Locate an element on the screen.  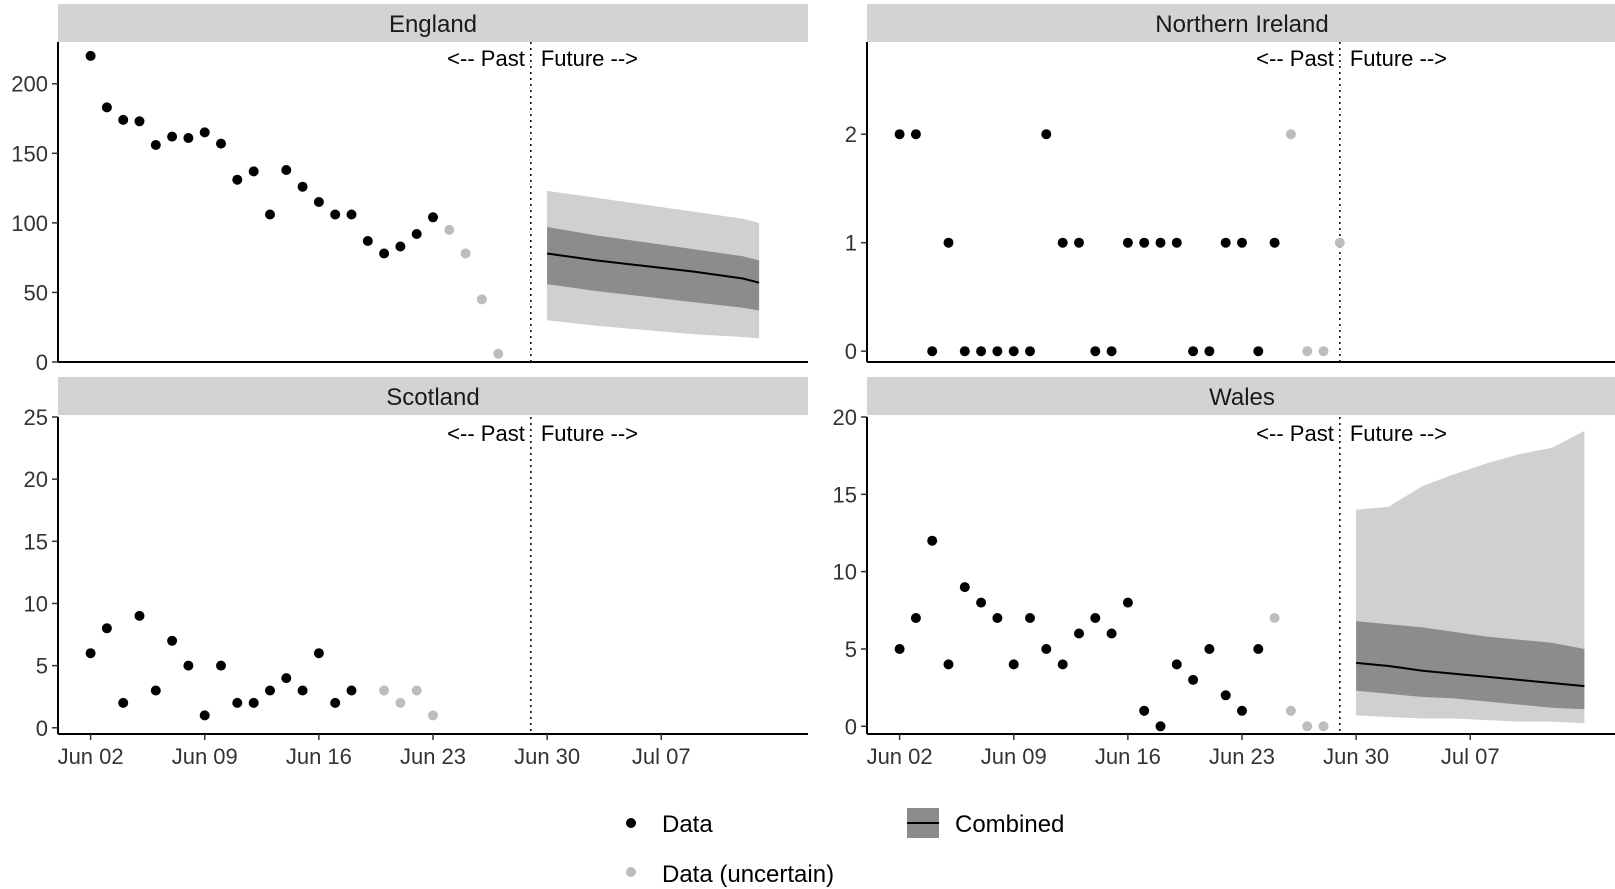
y-tick-label: 2 is located at coordinates (851, 134).